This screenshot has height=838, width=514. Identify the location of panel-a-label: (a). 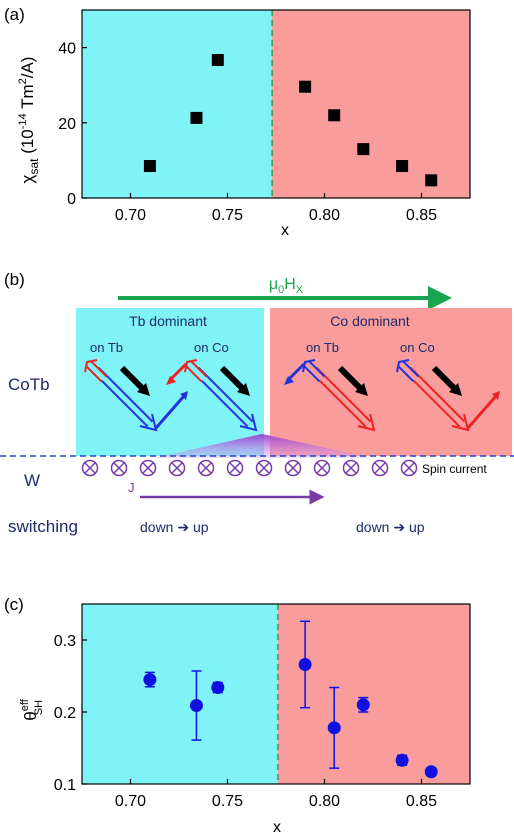
(14, 14).